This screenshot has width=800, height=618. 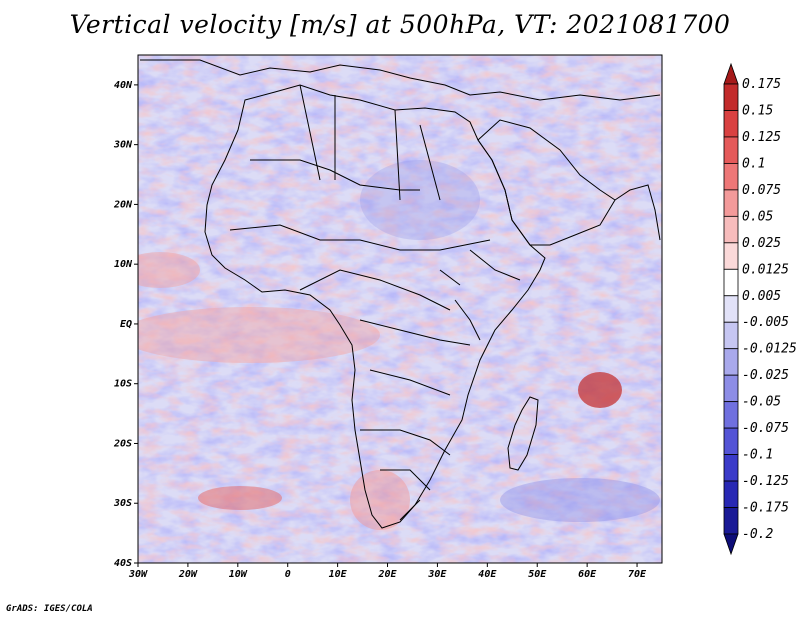 I want to click on x-tick-label: 20E, so click(x=387, y=574).